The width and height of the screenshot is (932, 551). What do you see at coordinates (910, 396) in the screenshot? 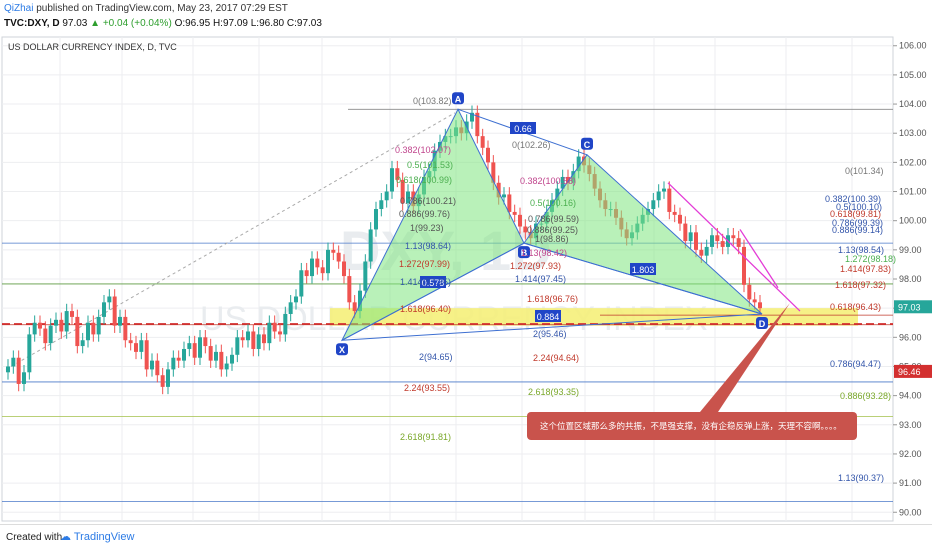
I see `y-tick-label: 94.00` at bounding box center [910, 396].